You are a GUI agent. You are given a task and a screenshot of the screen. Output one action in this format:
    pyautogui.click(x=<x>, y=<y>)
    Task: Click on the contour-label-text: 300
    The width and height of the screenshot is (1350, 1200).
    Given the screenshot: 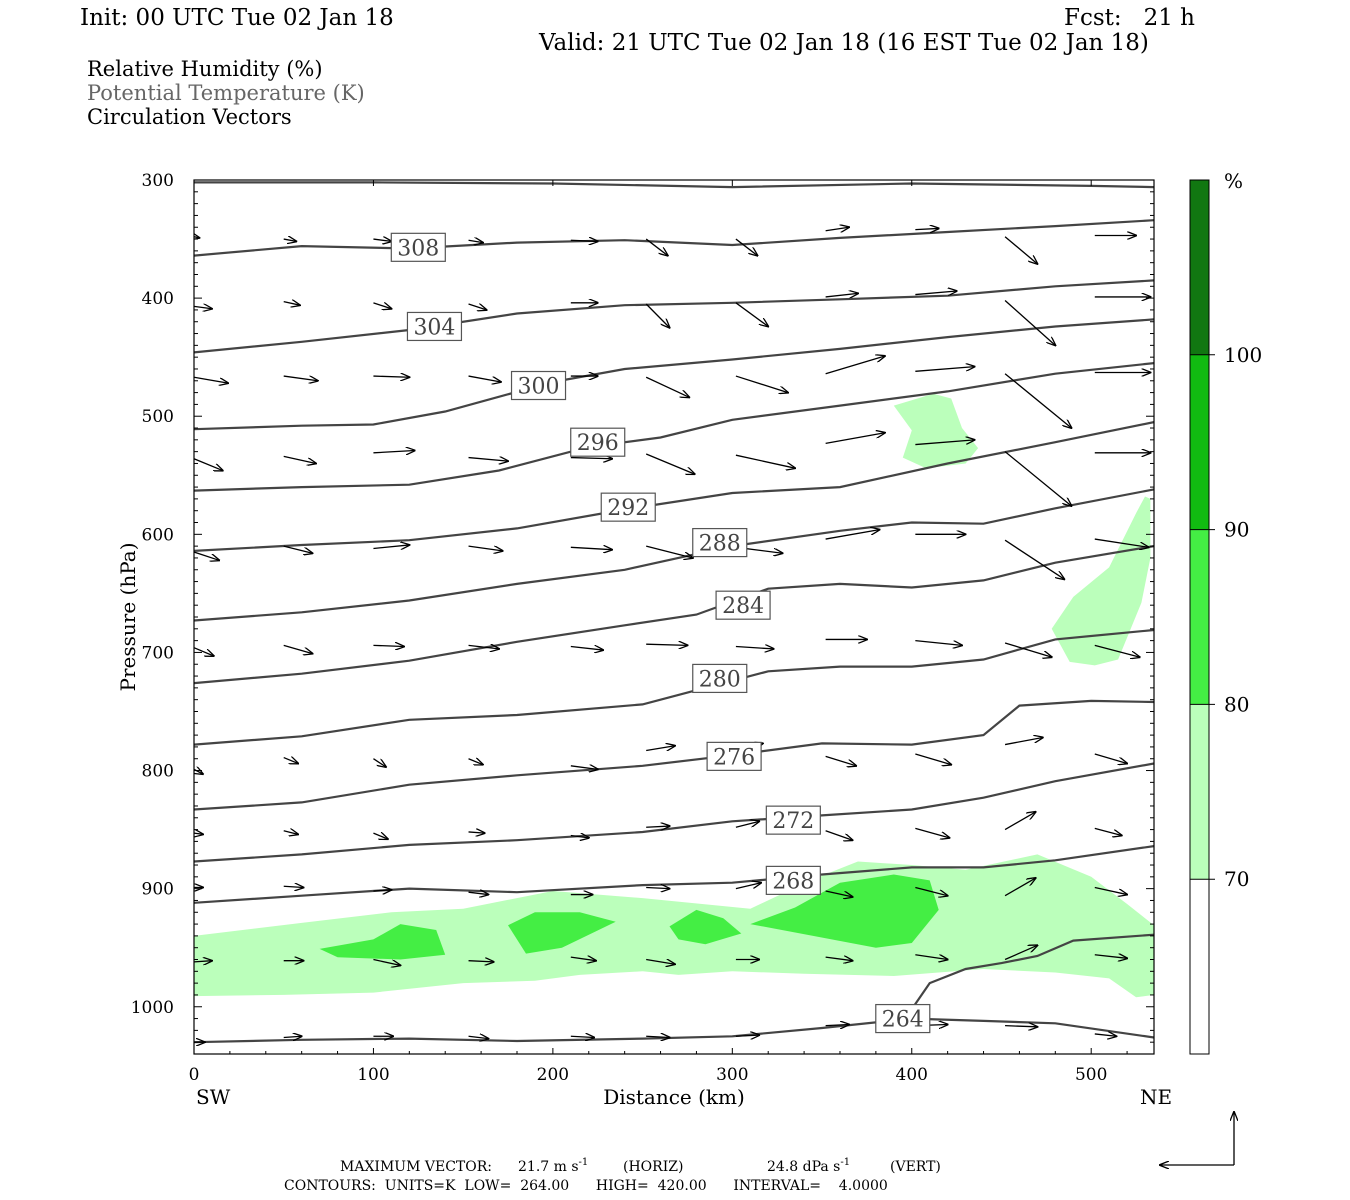 What is the action you would take?
    pyautogui.click(x=539, y=387)
    